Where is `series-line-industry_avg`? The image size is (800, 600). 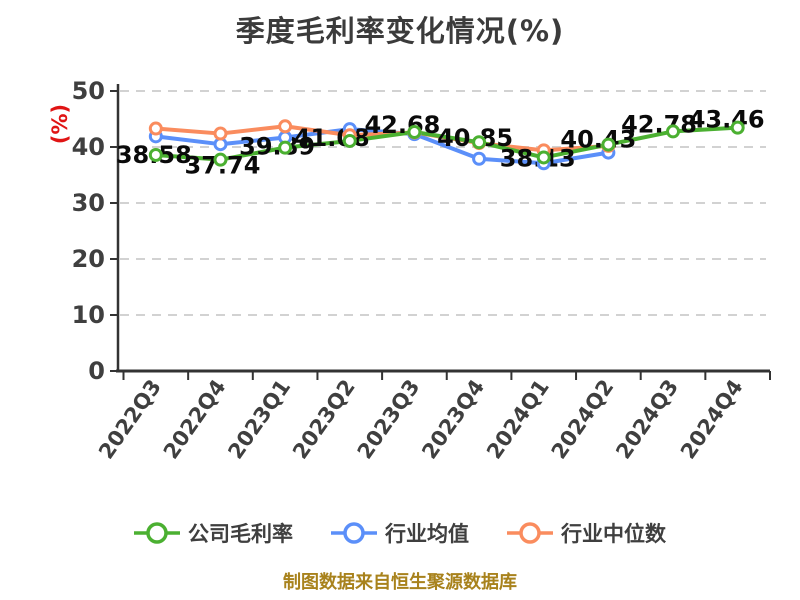
series-line-industry_avg is located at coordinates (382, 146).